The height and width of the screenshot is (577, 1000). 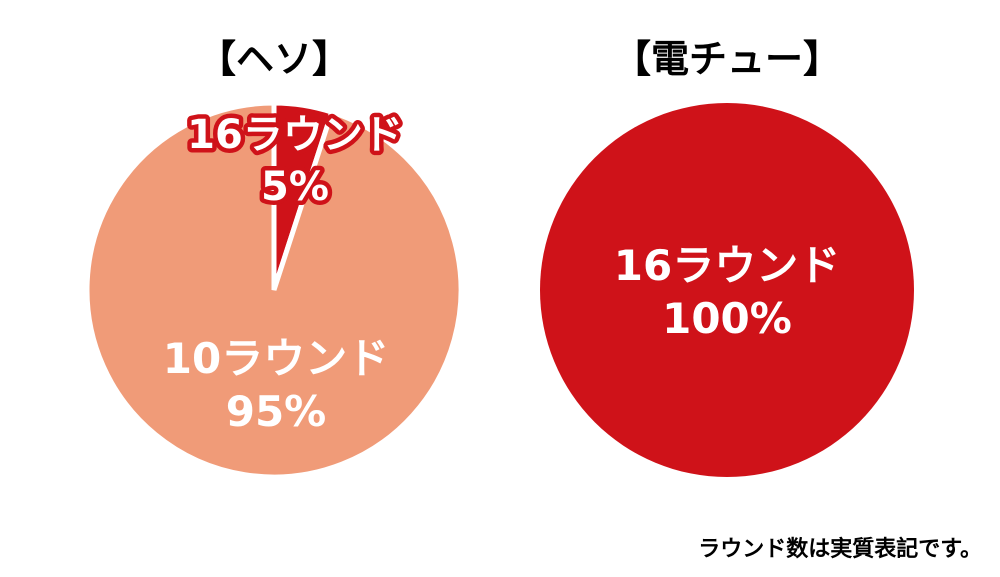 What do you see at coordinates (274, 59) in the screenshot?
I see `chart-title-heso: 【ヘソ】` at bounding box center [274, 59].